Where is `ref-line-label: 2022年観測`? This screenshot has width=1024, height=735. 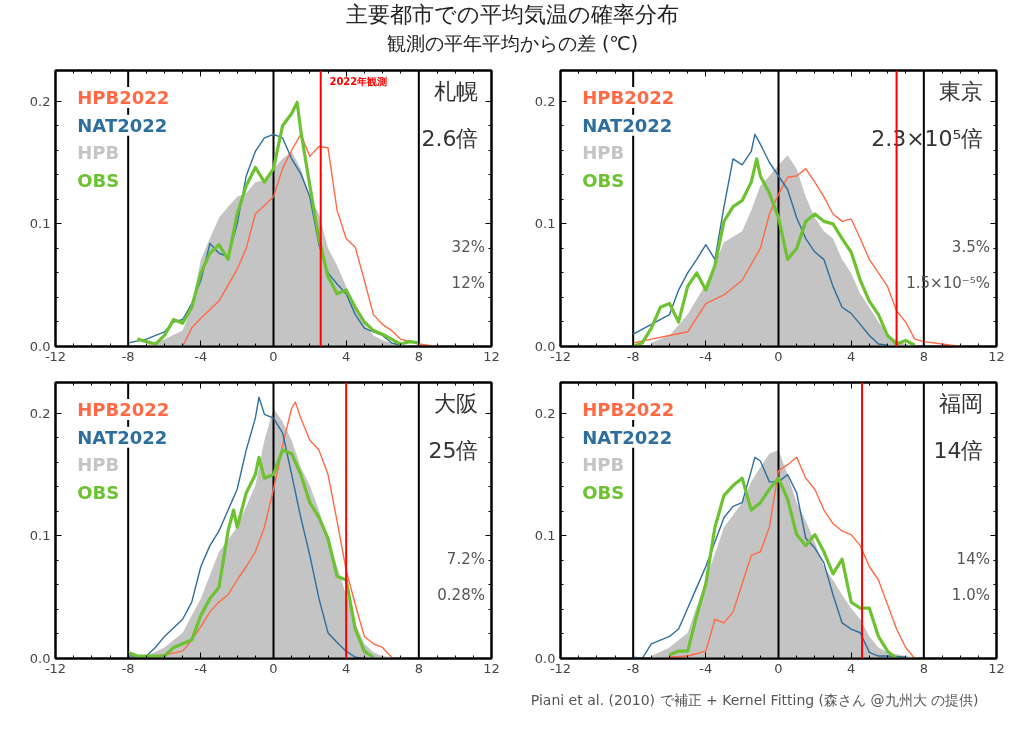 ref-line-label: 2022年観測 is located at coordinates (358, 82).